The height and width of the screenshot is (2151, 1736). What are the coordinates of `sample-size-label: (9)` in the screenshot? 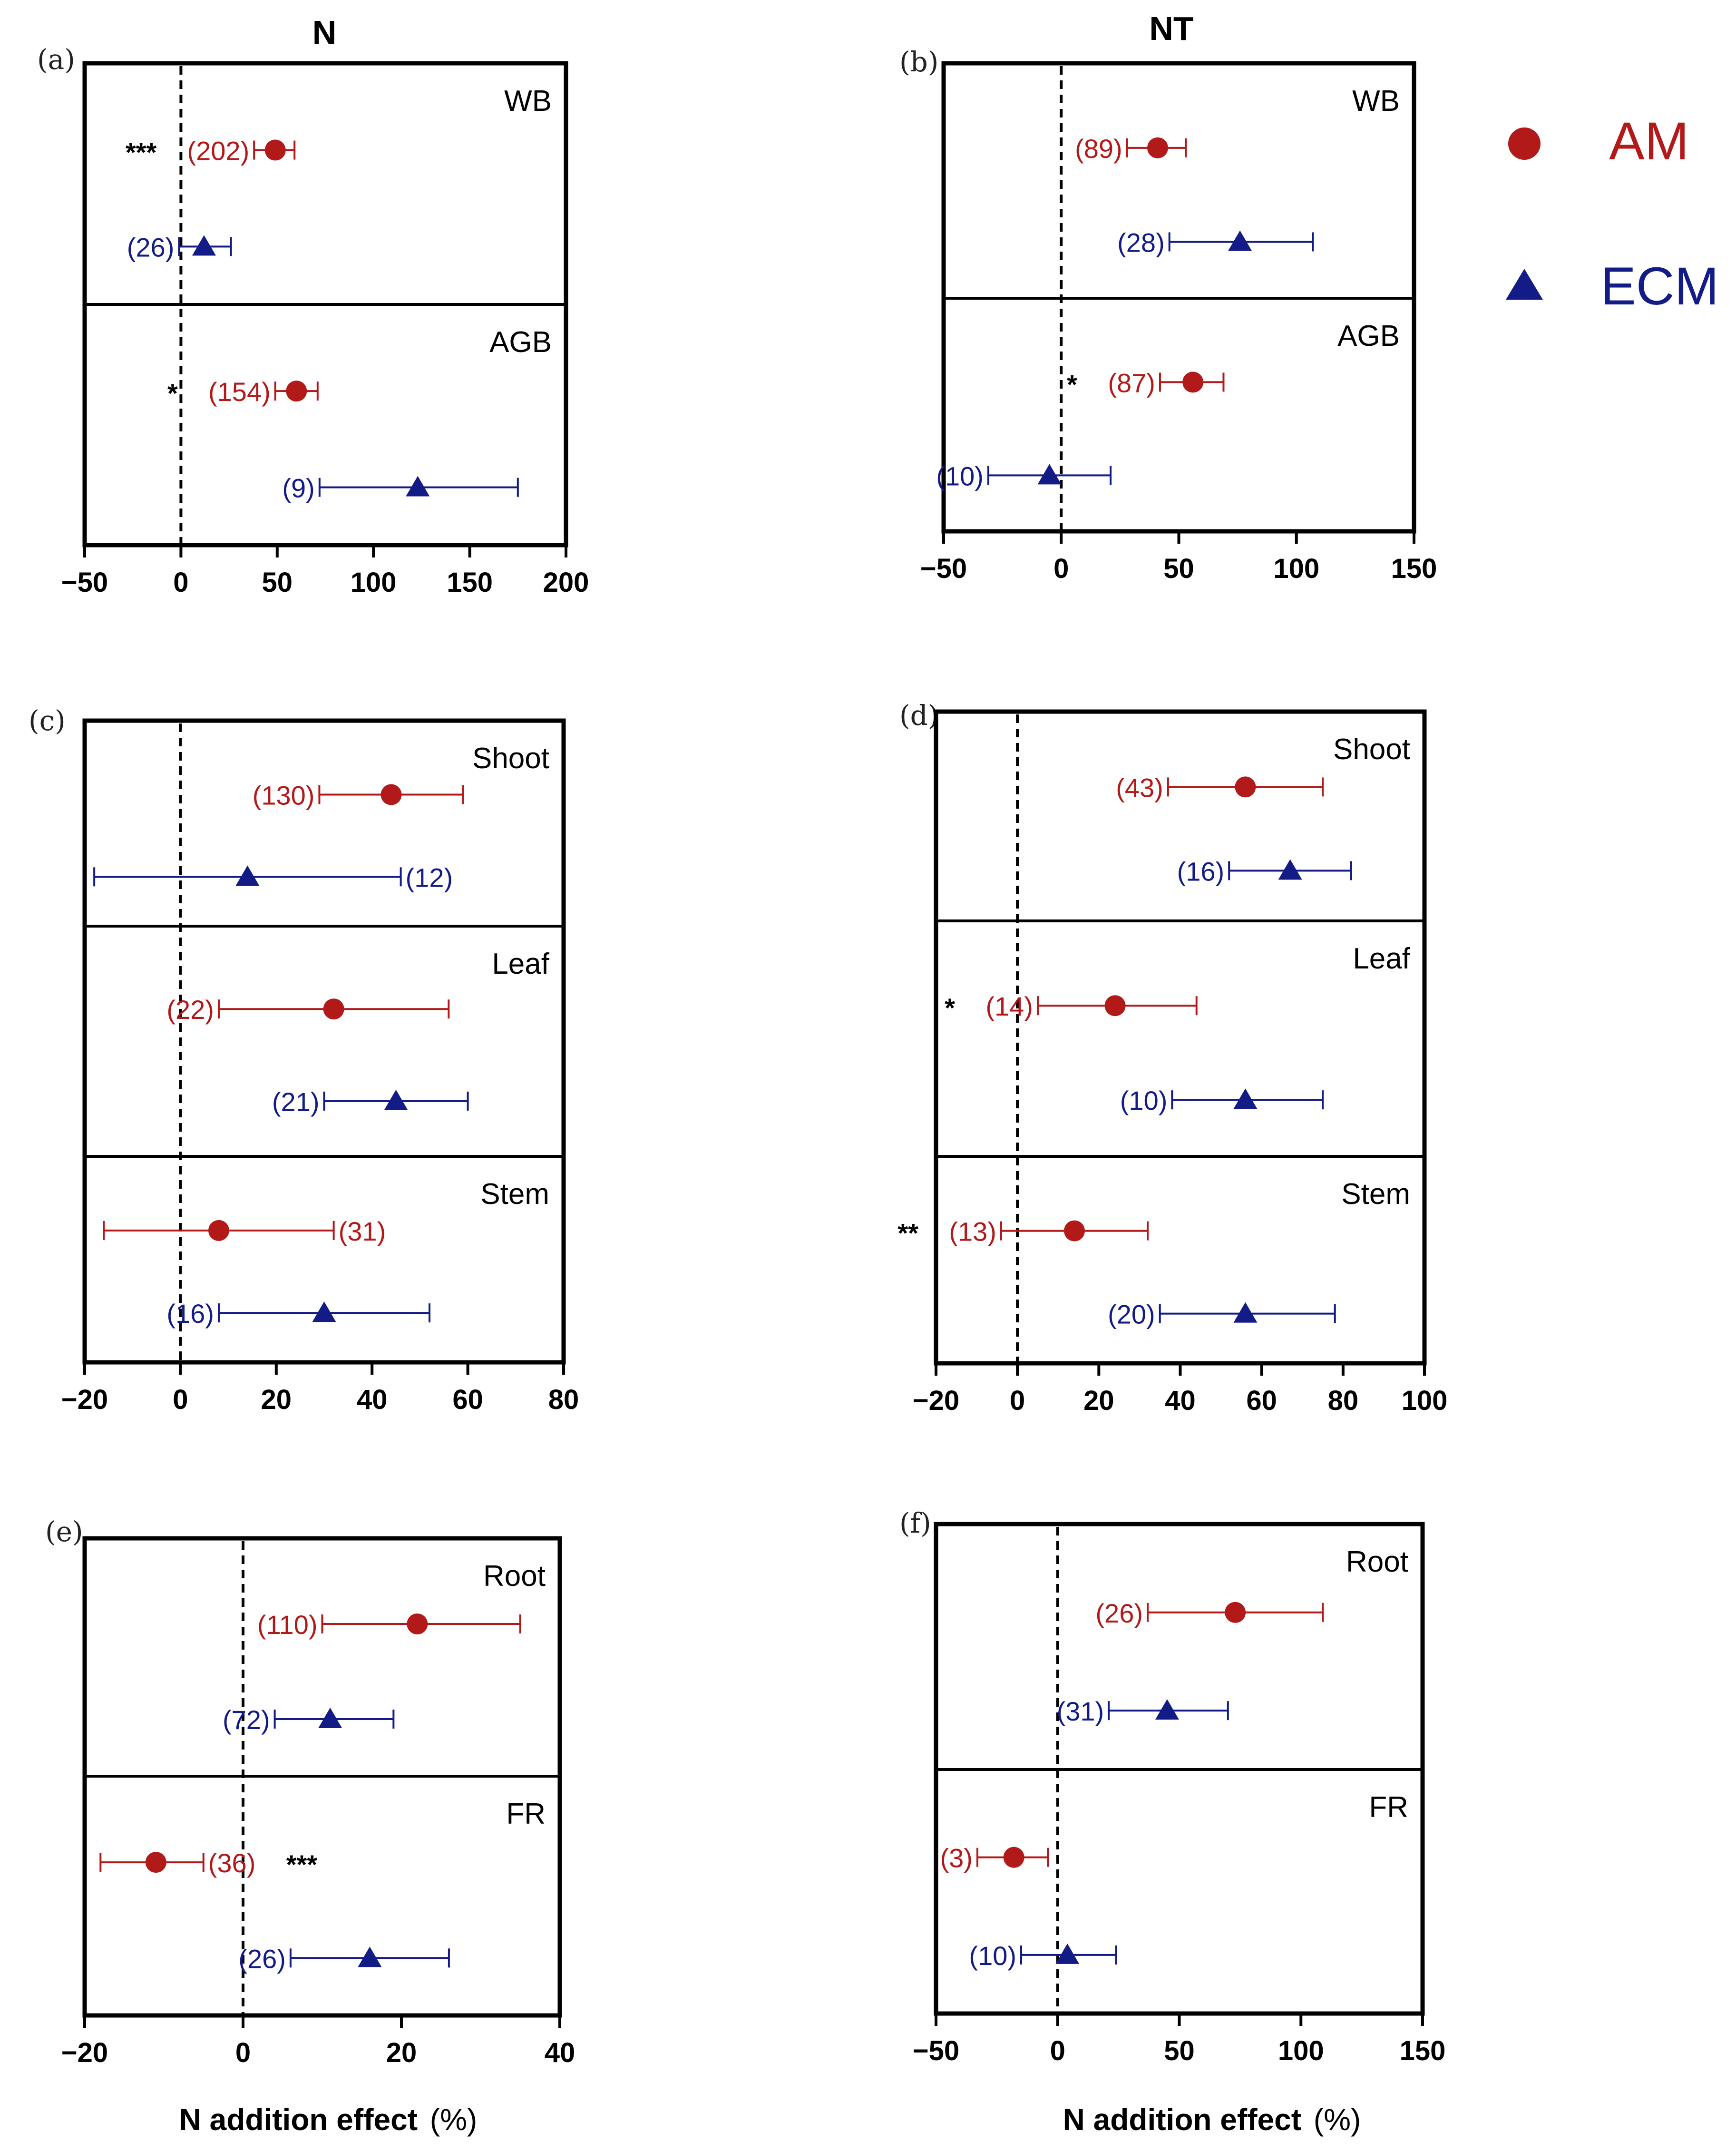 It's located at (298, 488).